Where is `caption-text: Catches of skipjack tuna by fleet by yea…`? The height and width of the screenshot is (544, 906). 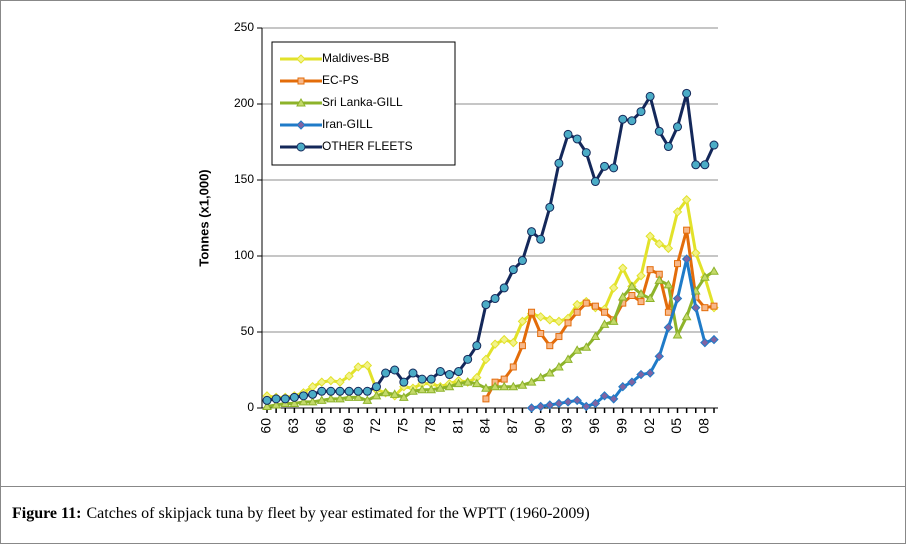
caption-text: Catches of skipjack tuna by fleet by yea… is located at coordinates (337, 513).